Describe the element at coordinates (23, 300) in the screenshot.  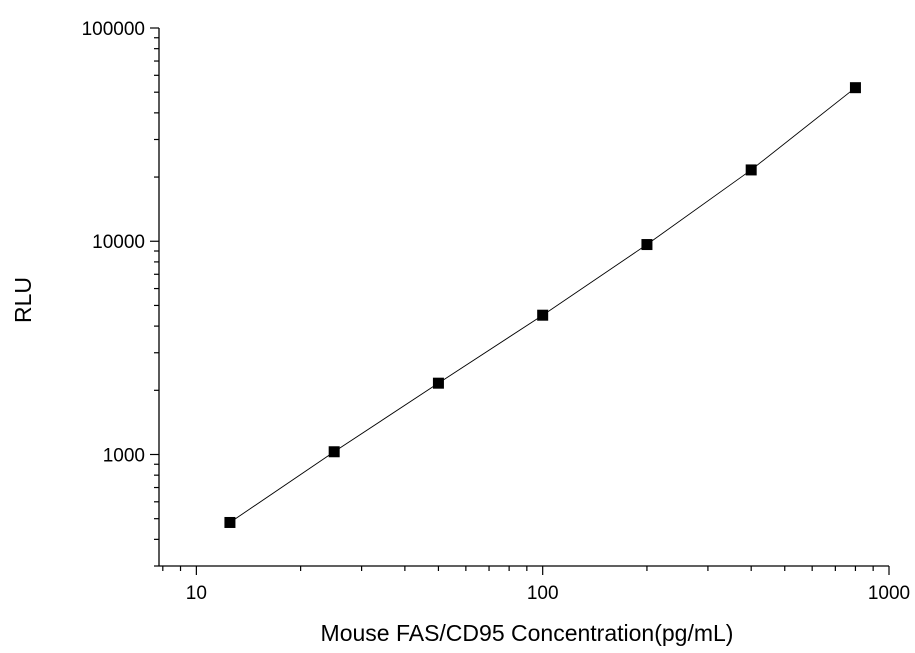
I see `y-axis-title: RLU` at that location.